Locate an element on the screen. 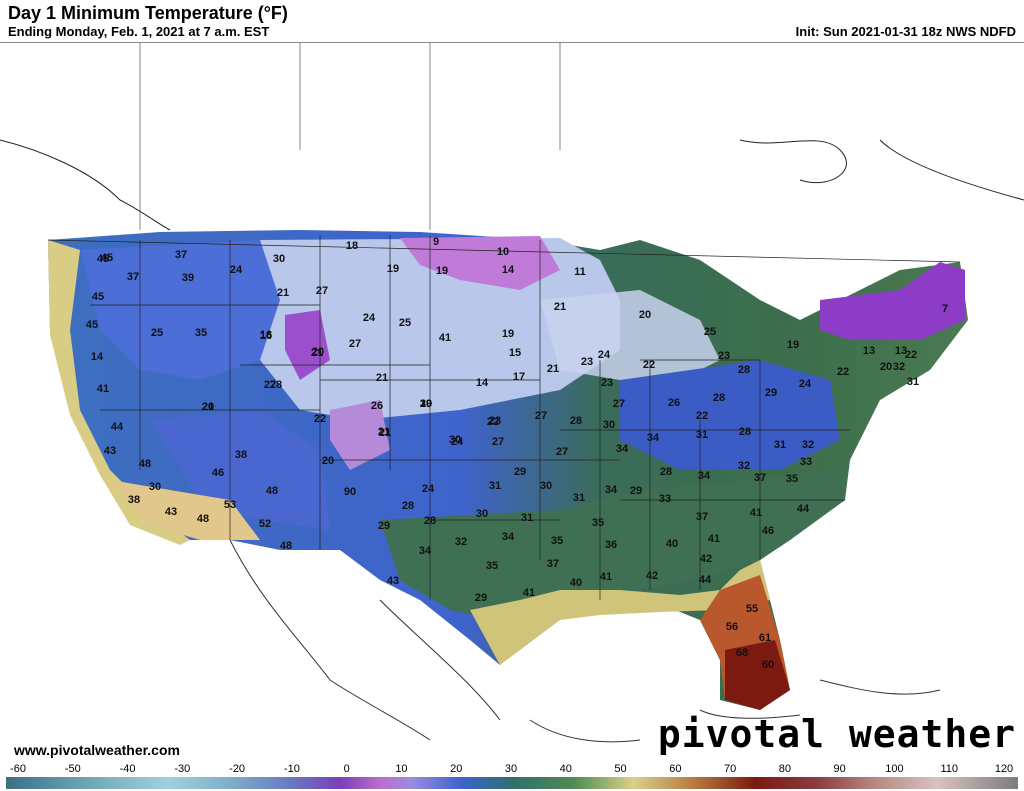 This screenshot has height=791, width=1024. purple-cold-new-england is located at coordinates (892, 301).